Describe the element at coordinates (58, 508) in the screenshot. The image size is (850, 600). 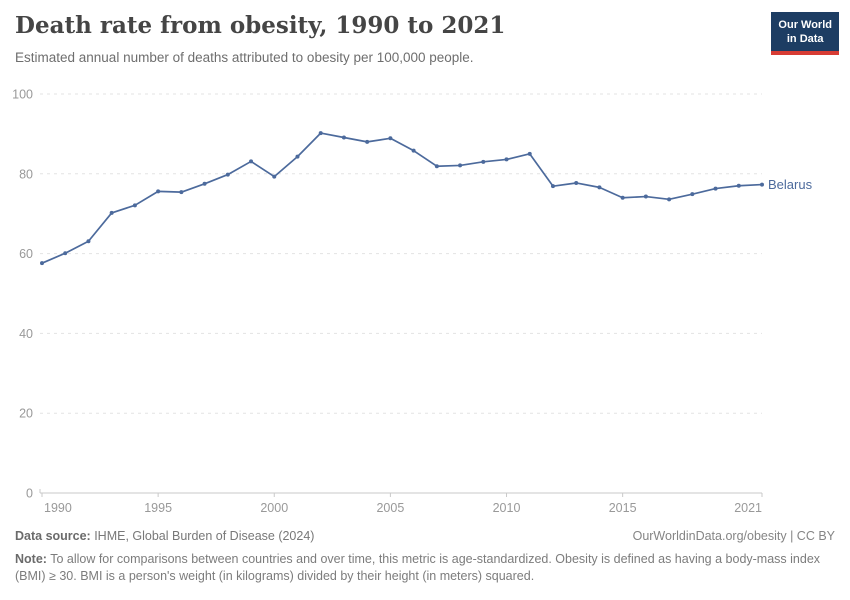
I see `x-tick-label: 1990` at that location.